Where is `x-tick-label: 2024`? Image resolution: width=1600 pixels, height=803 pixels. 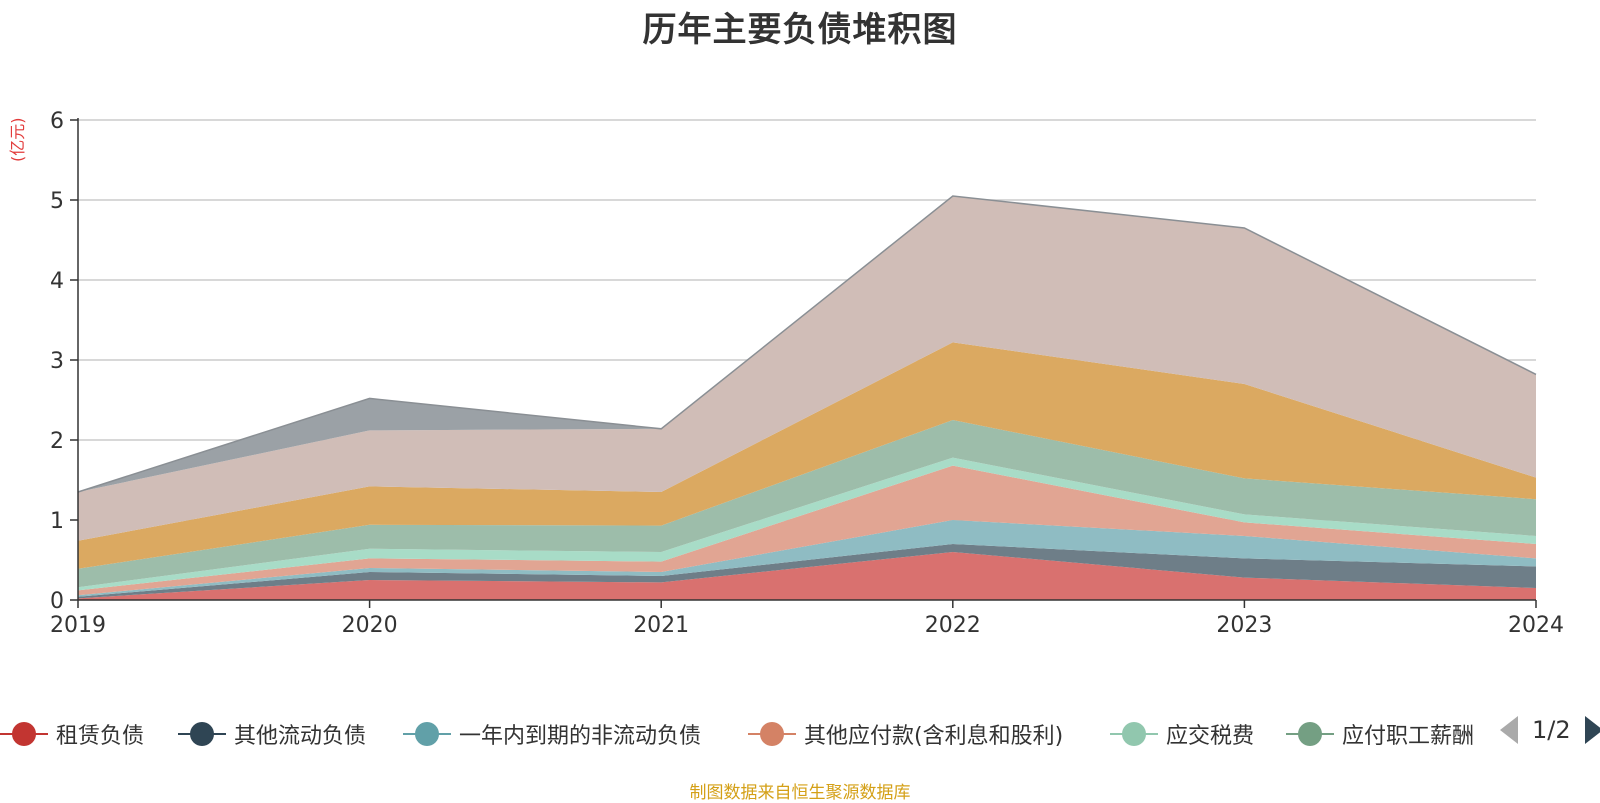 x-tick-label: 2024 is located at coordinates (1536, 625).